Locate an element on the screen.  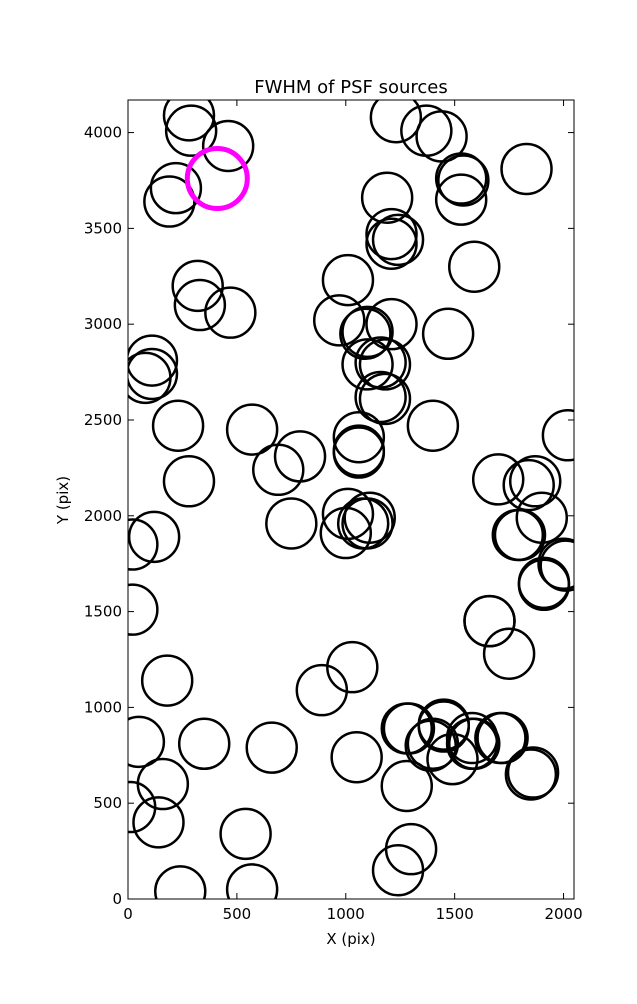
psf-source-highlight-marker is located at coordinates (217, 179).